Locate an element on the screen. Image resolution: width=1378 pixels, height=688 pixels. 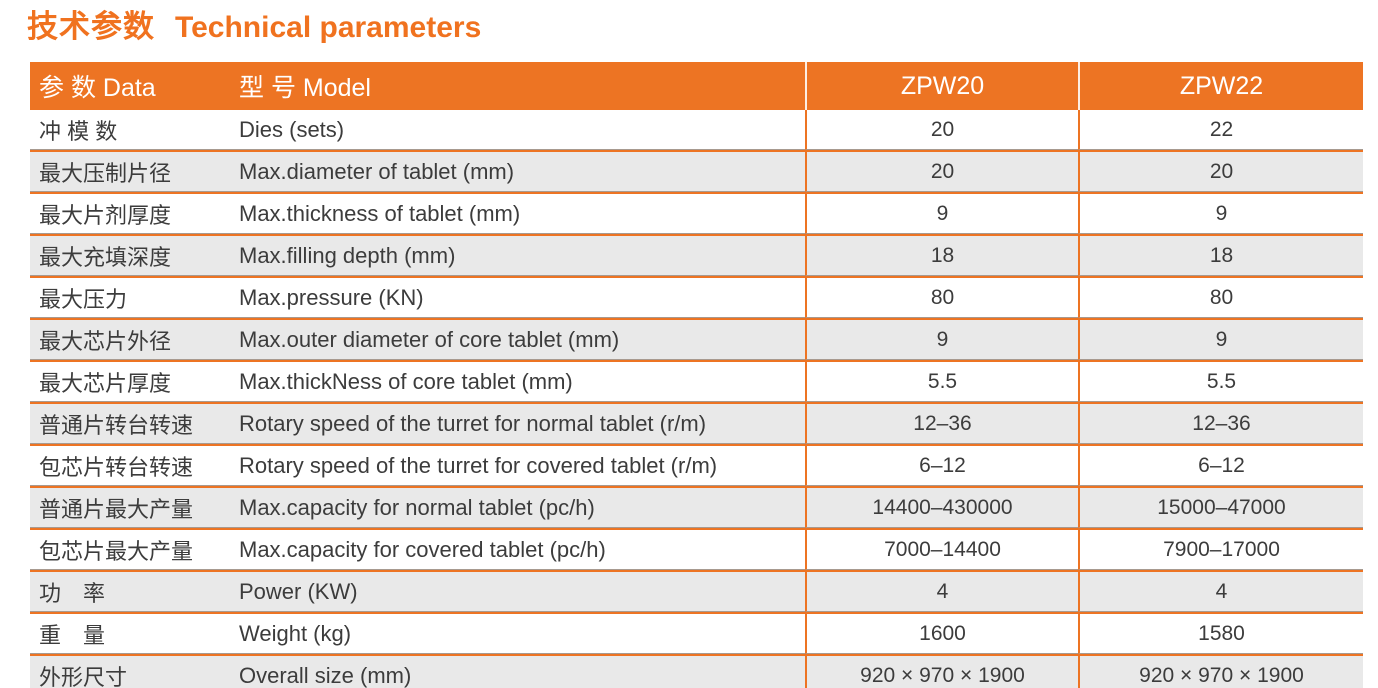
header-zpw22: ZPW22 is located at coordinates (1220, 86).